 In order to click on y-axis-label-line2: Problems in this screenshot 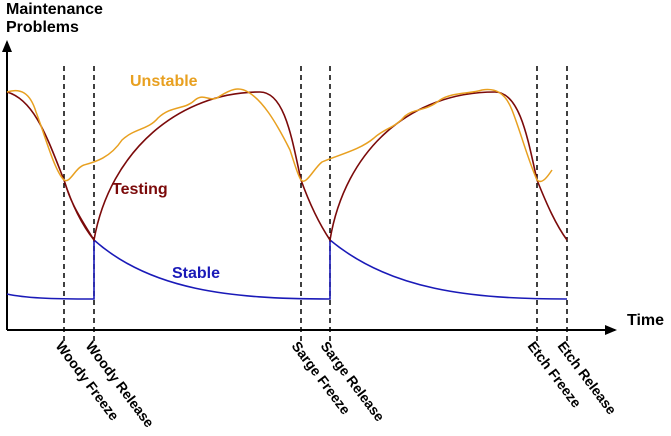, I will do `click(42, 27)`.